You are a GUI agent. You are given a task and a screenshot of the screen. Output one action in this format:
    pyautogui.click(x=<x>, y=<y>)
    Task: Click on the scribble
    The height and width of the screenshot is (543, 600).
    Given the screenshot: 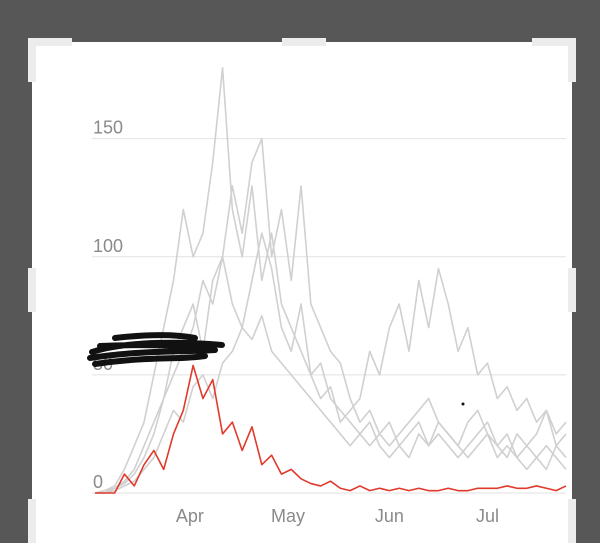 What is the action you would take?
    pyautogui.click(x=156, y=349)
    